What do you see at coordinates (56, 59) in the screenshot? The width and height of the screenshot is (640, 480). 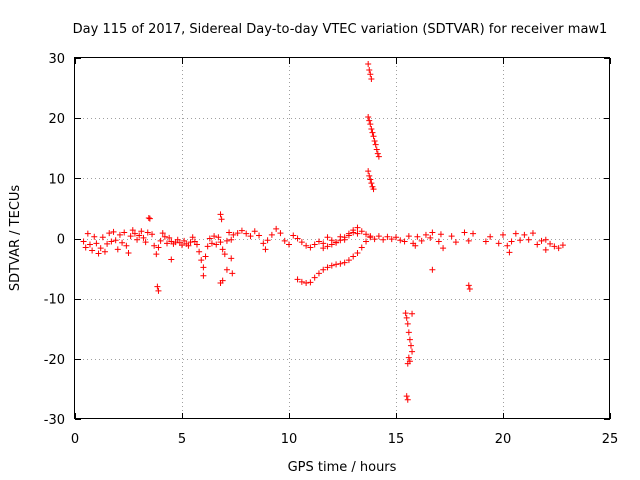 I see `y-tick-label: 30` at bounding box center [56, 59].